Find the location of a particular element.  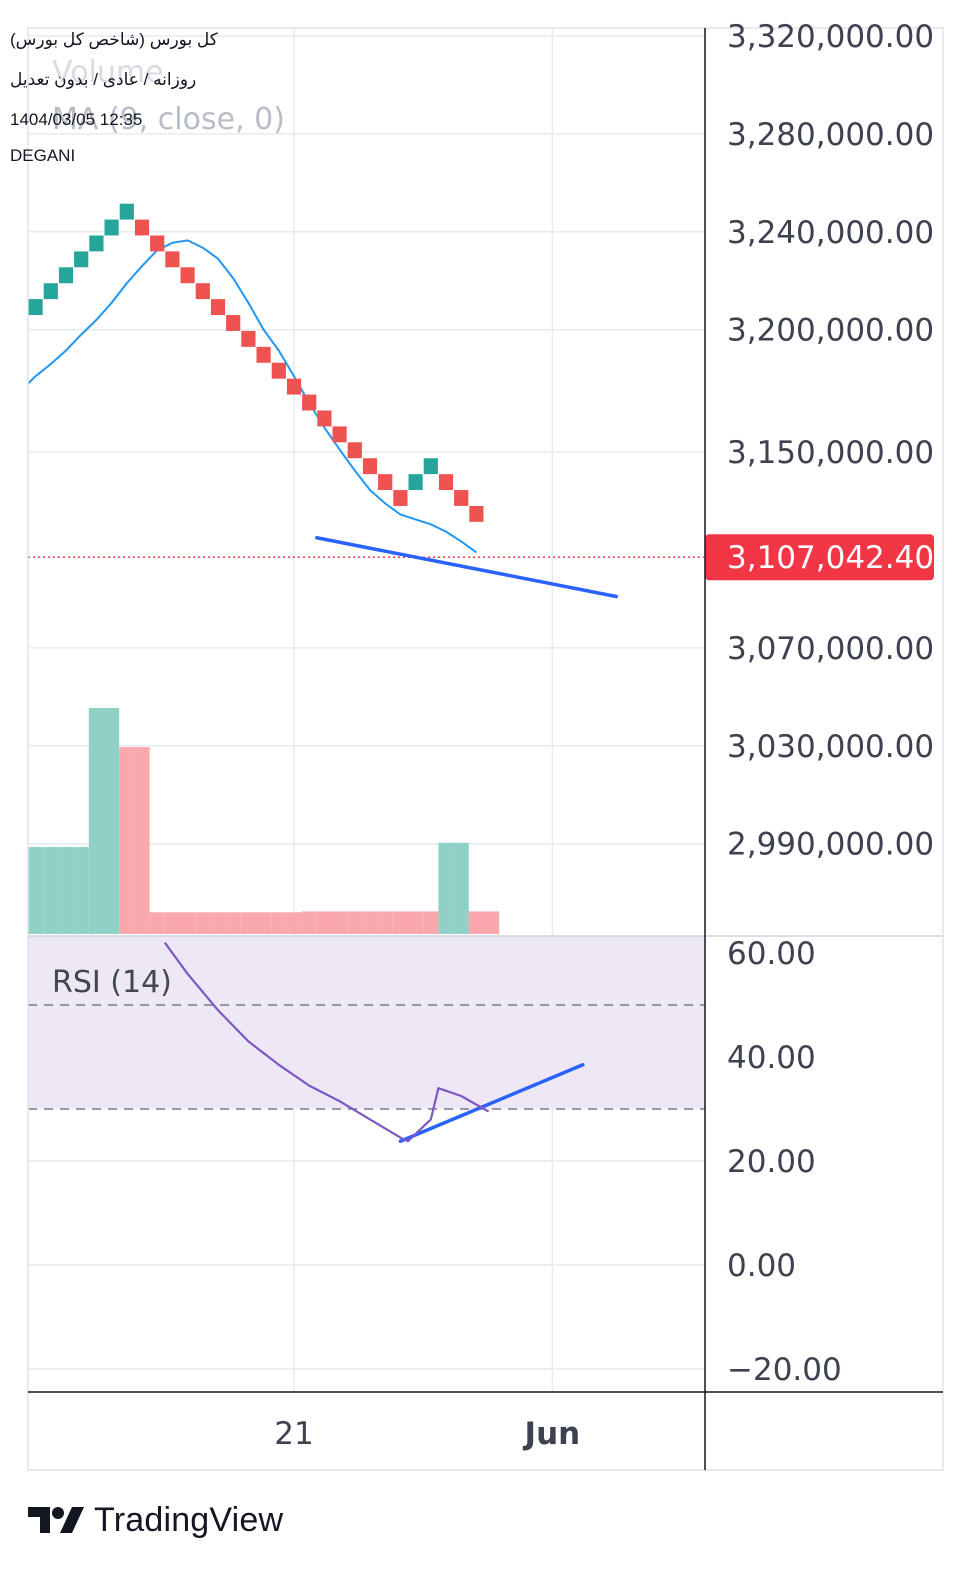

price-axis-label: 3,280,000.00 is located at coordinates (830, 135).